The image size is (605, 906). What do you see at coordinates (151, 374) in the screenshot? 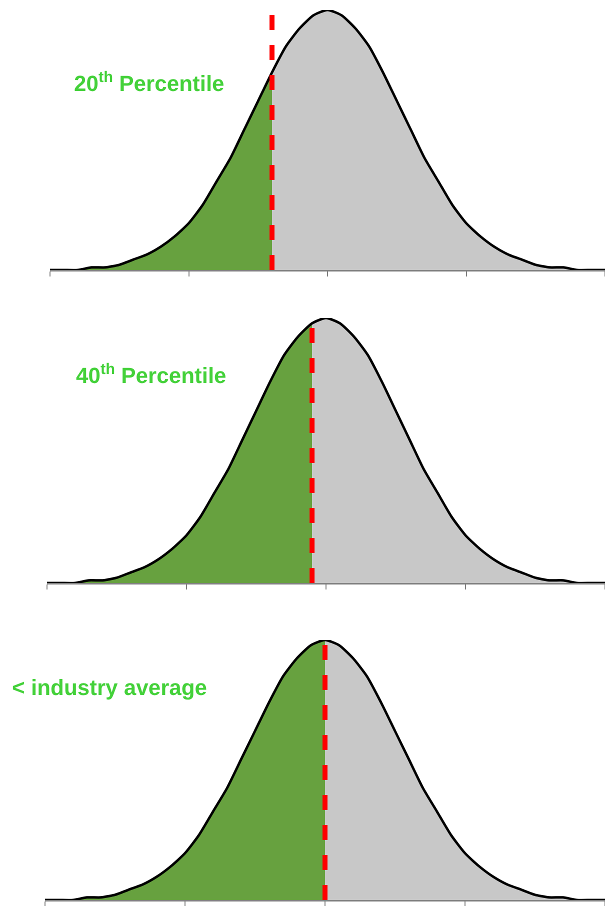
I see `annotation: 40$^{th}$ Percentile` at bounding box center [151, 374].